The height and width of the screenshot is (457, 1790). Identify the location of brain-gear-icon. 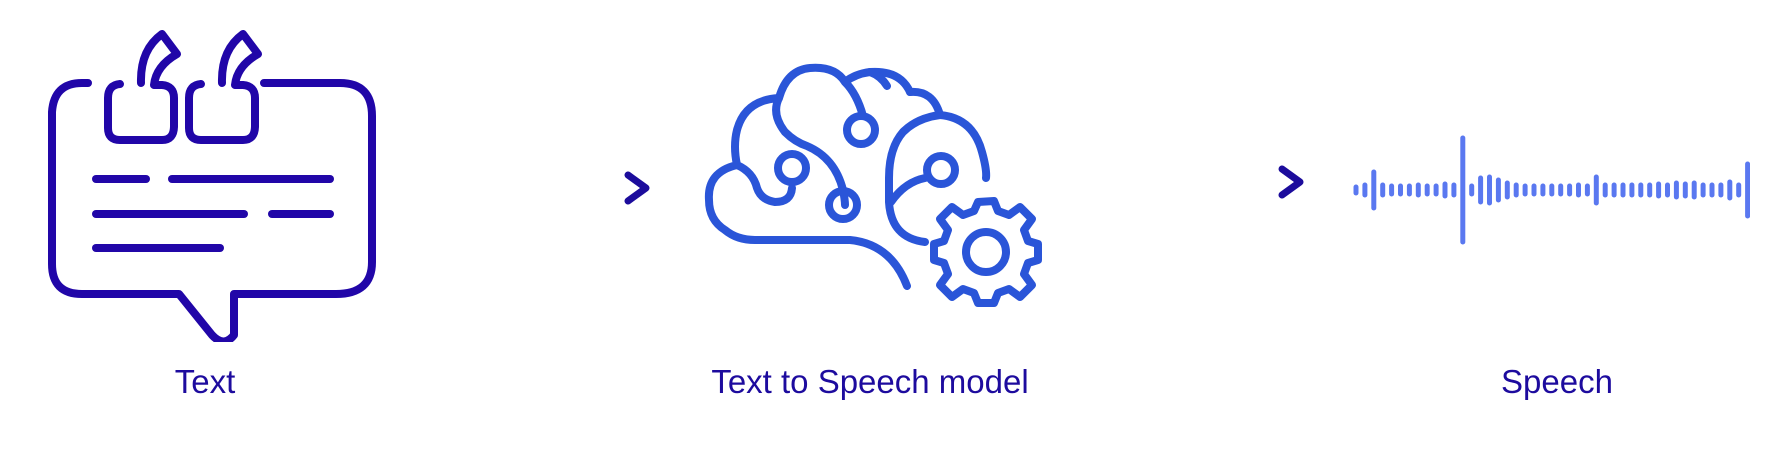
(873, 185).